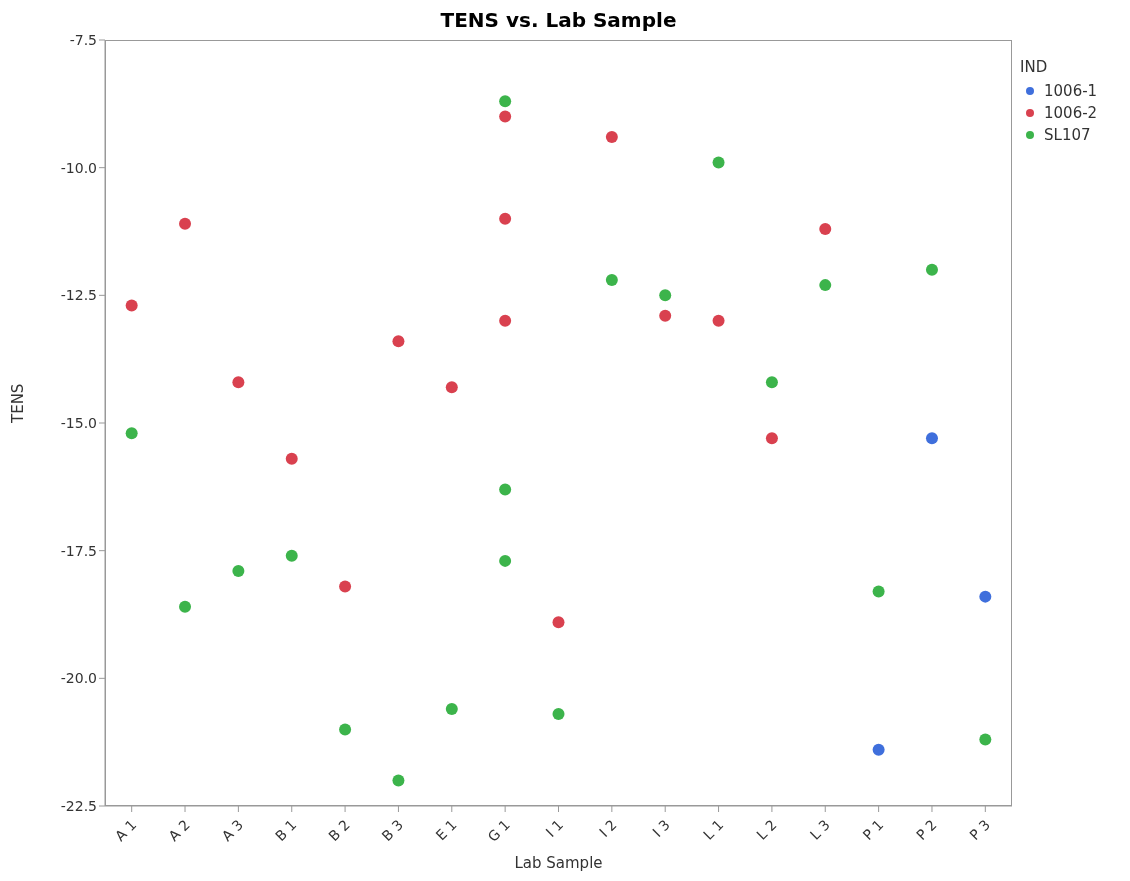 The image size is (1130, 881). Describe the element at coordinates (232, 830) in the screenshot. I see `x-tick-label: A 3` at that location.